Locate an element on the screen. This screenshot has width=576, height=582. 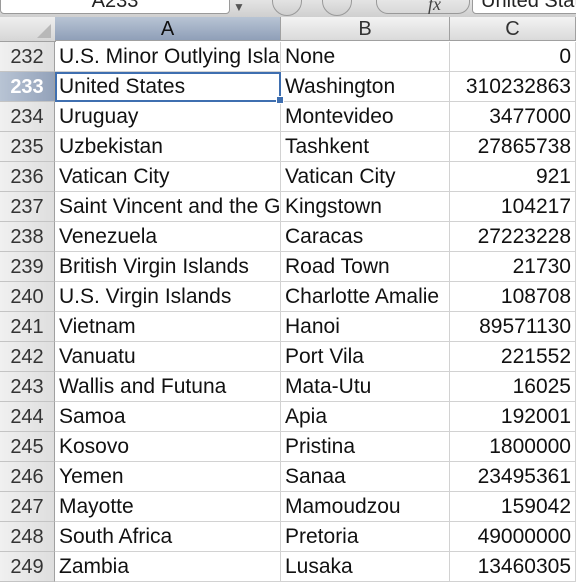
cell-a: Uruguay is located at coordinates (168, 117).